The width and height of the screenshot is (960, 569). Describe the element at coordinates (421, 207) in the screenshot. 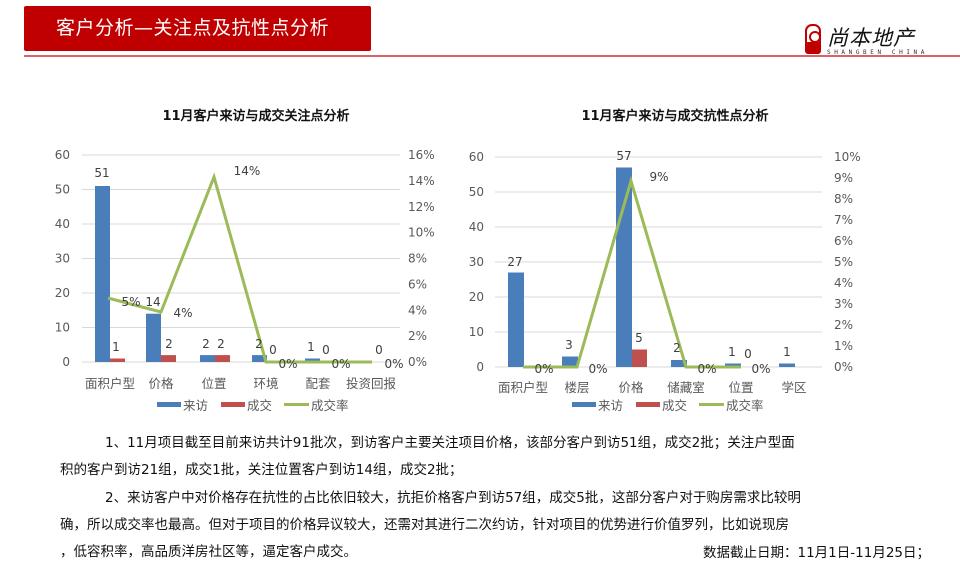

I see `svg-text: 12%` at that location.